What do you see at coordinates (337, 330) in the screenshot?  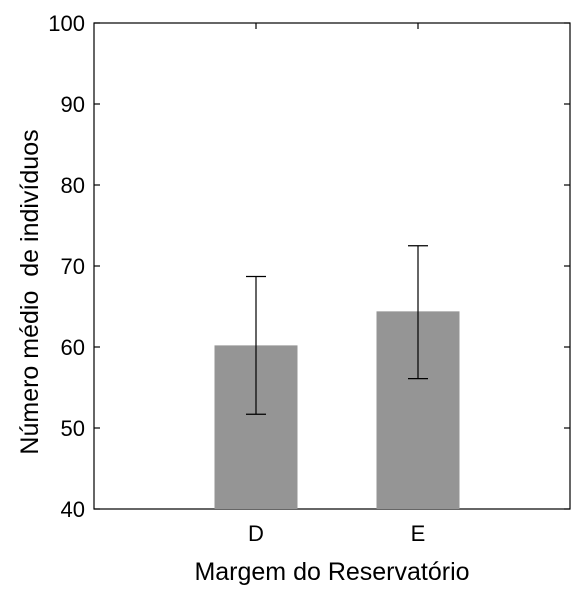 I see `error-bars-group` at bounding box center [337, 330].